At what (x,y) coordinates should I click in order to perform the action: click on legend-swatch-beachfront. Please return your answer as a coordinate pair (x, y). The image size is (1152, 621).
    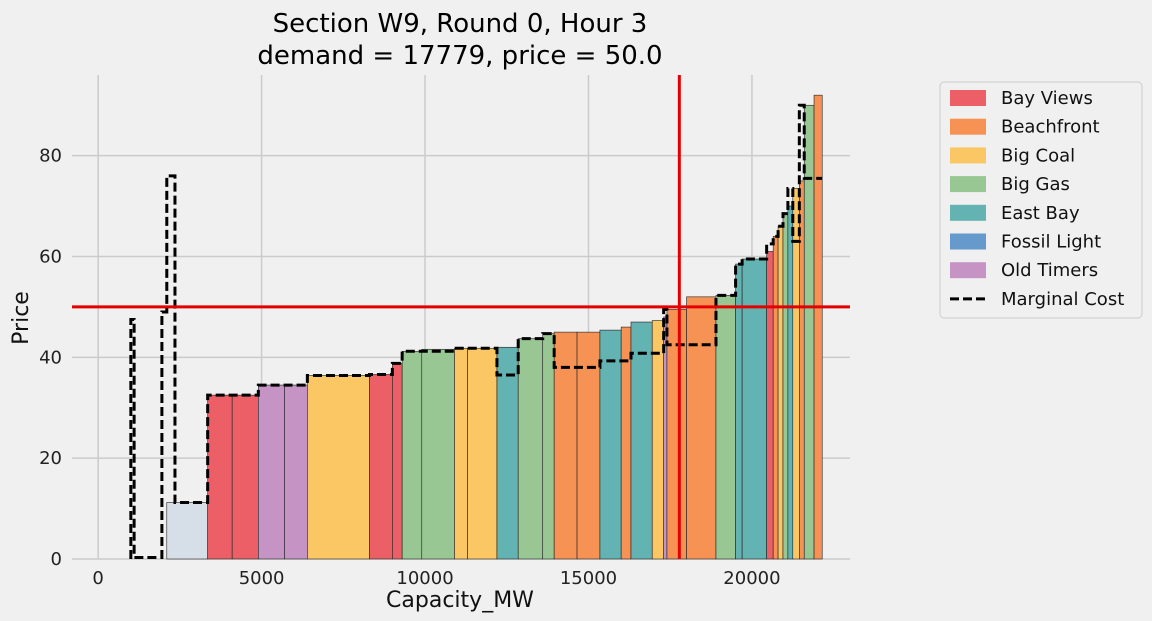
    Looking at the image, I should click on (968, 126).